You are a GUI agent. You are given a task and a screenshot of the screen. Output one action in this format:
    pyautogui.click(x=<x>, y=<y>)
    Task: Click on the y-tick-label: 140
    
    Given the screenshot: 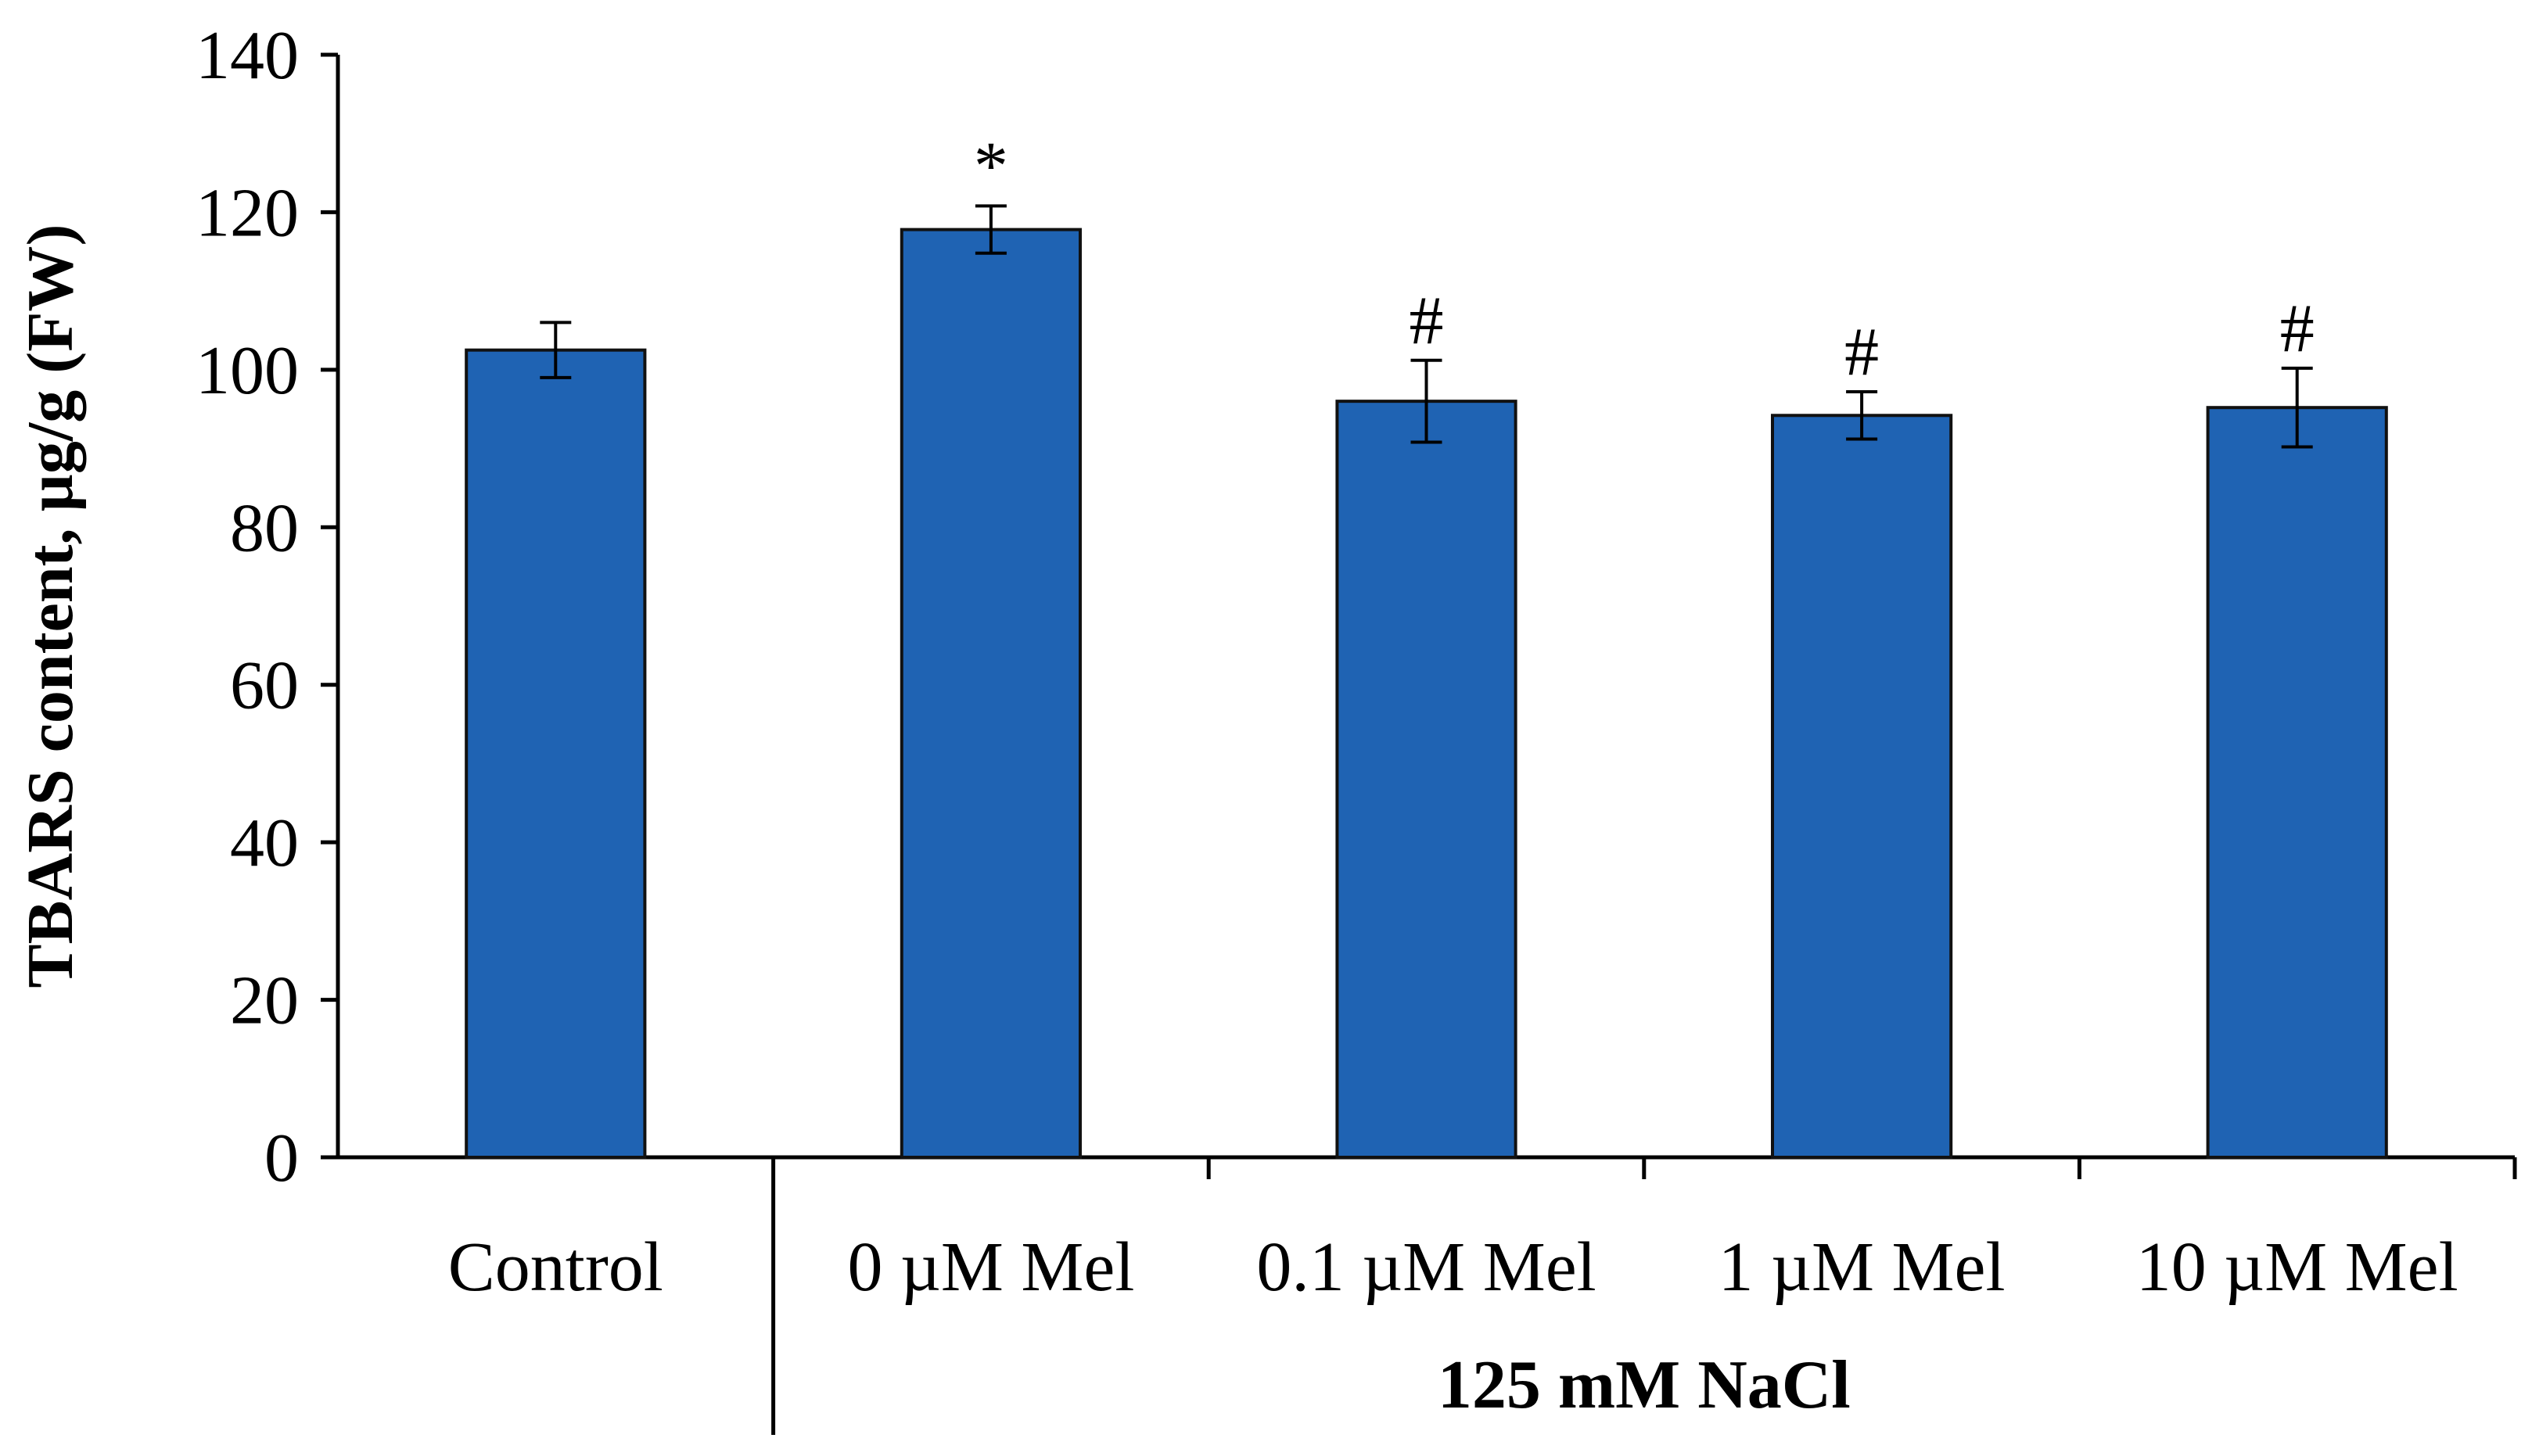 What is the action you would take?
    pyautogui.click(x=248, y=56)
    